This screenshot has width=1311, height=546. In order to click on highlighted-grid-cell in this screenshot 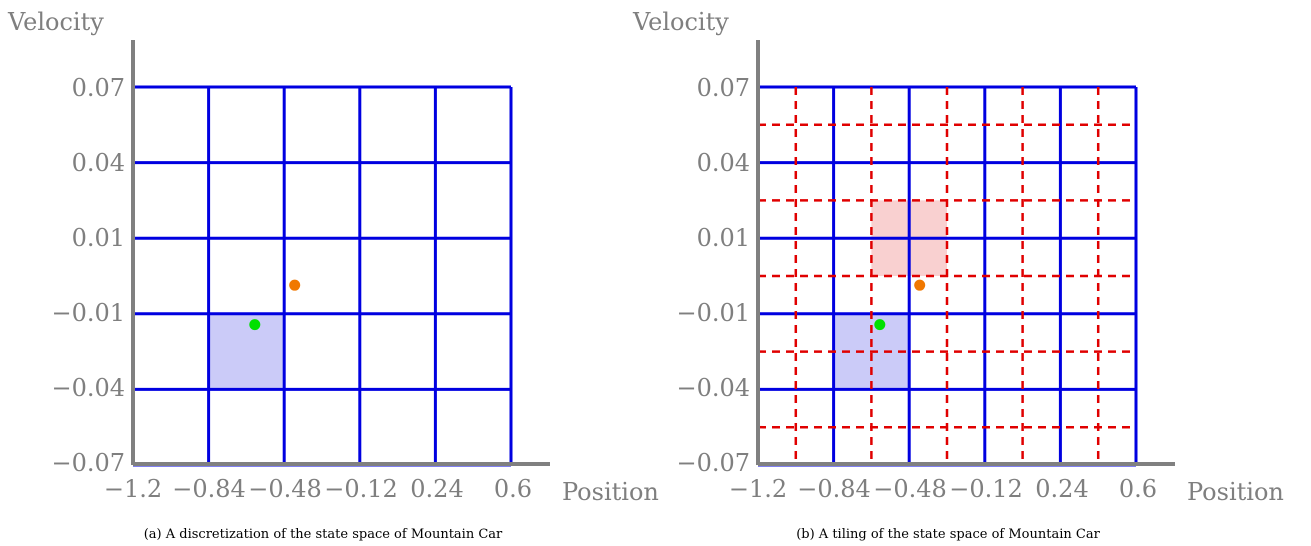, I will do `click(246, 351)`.